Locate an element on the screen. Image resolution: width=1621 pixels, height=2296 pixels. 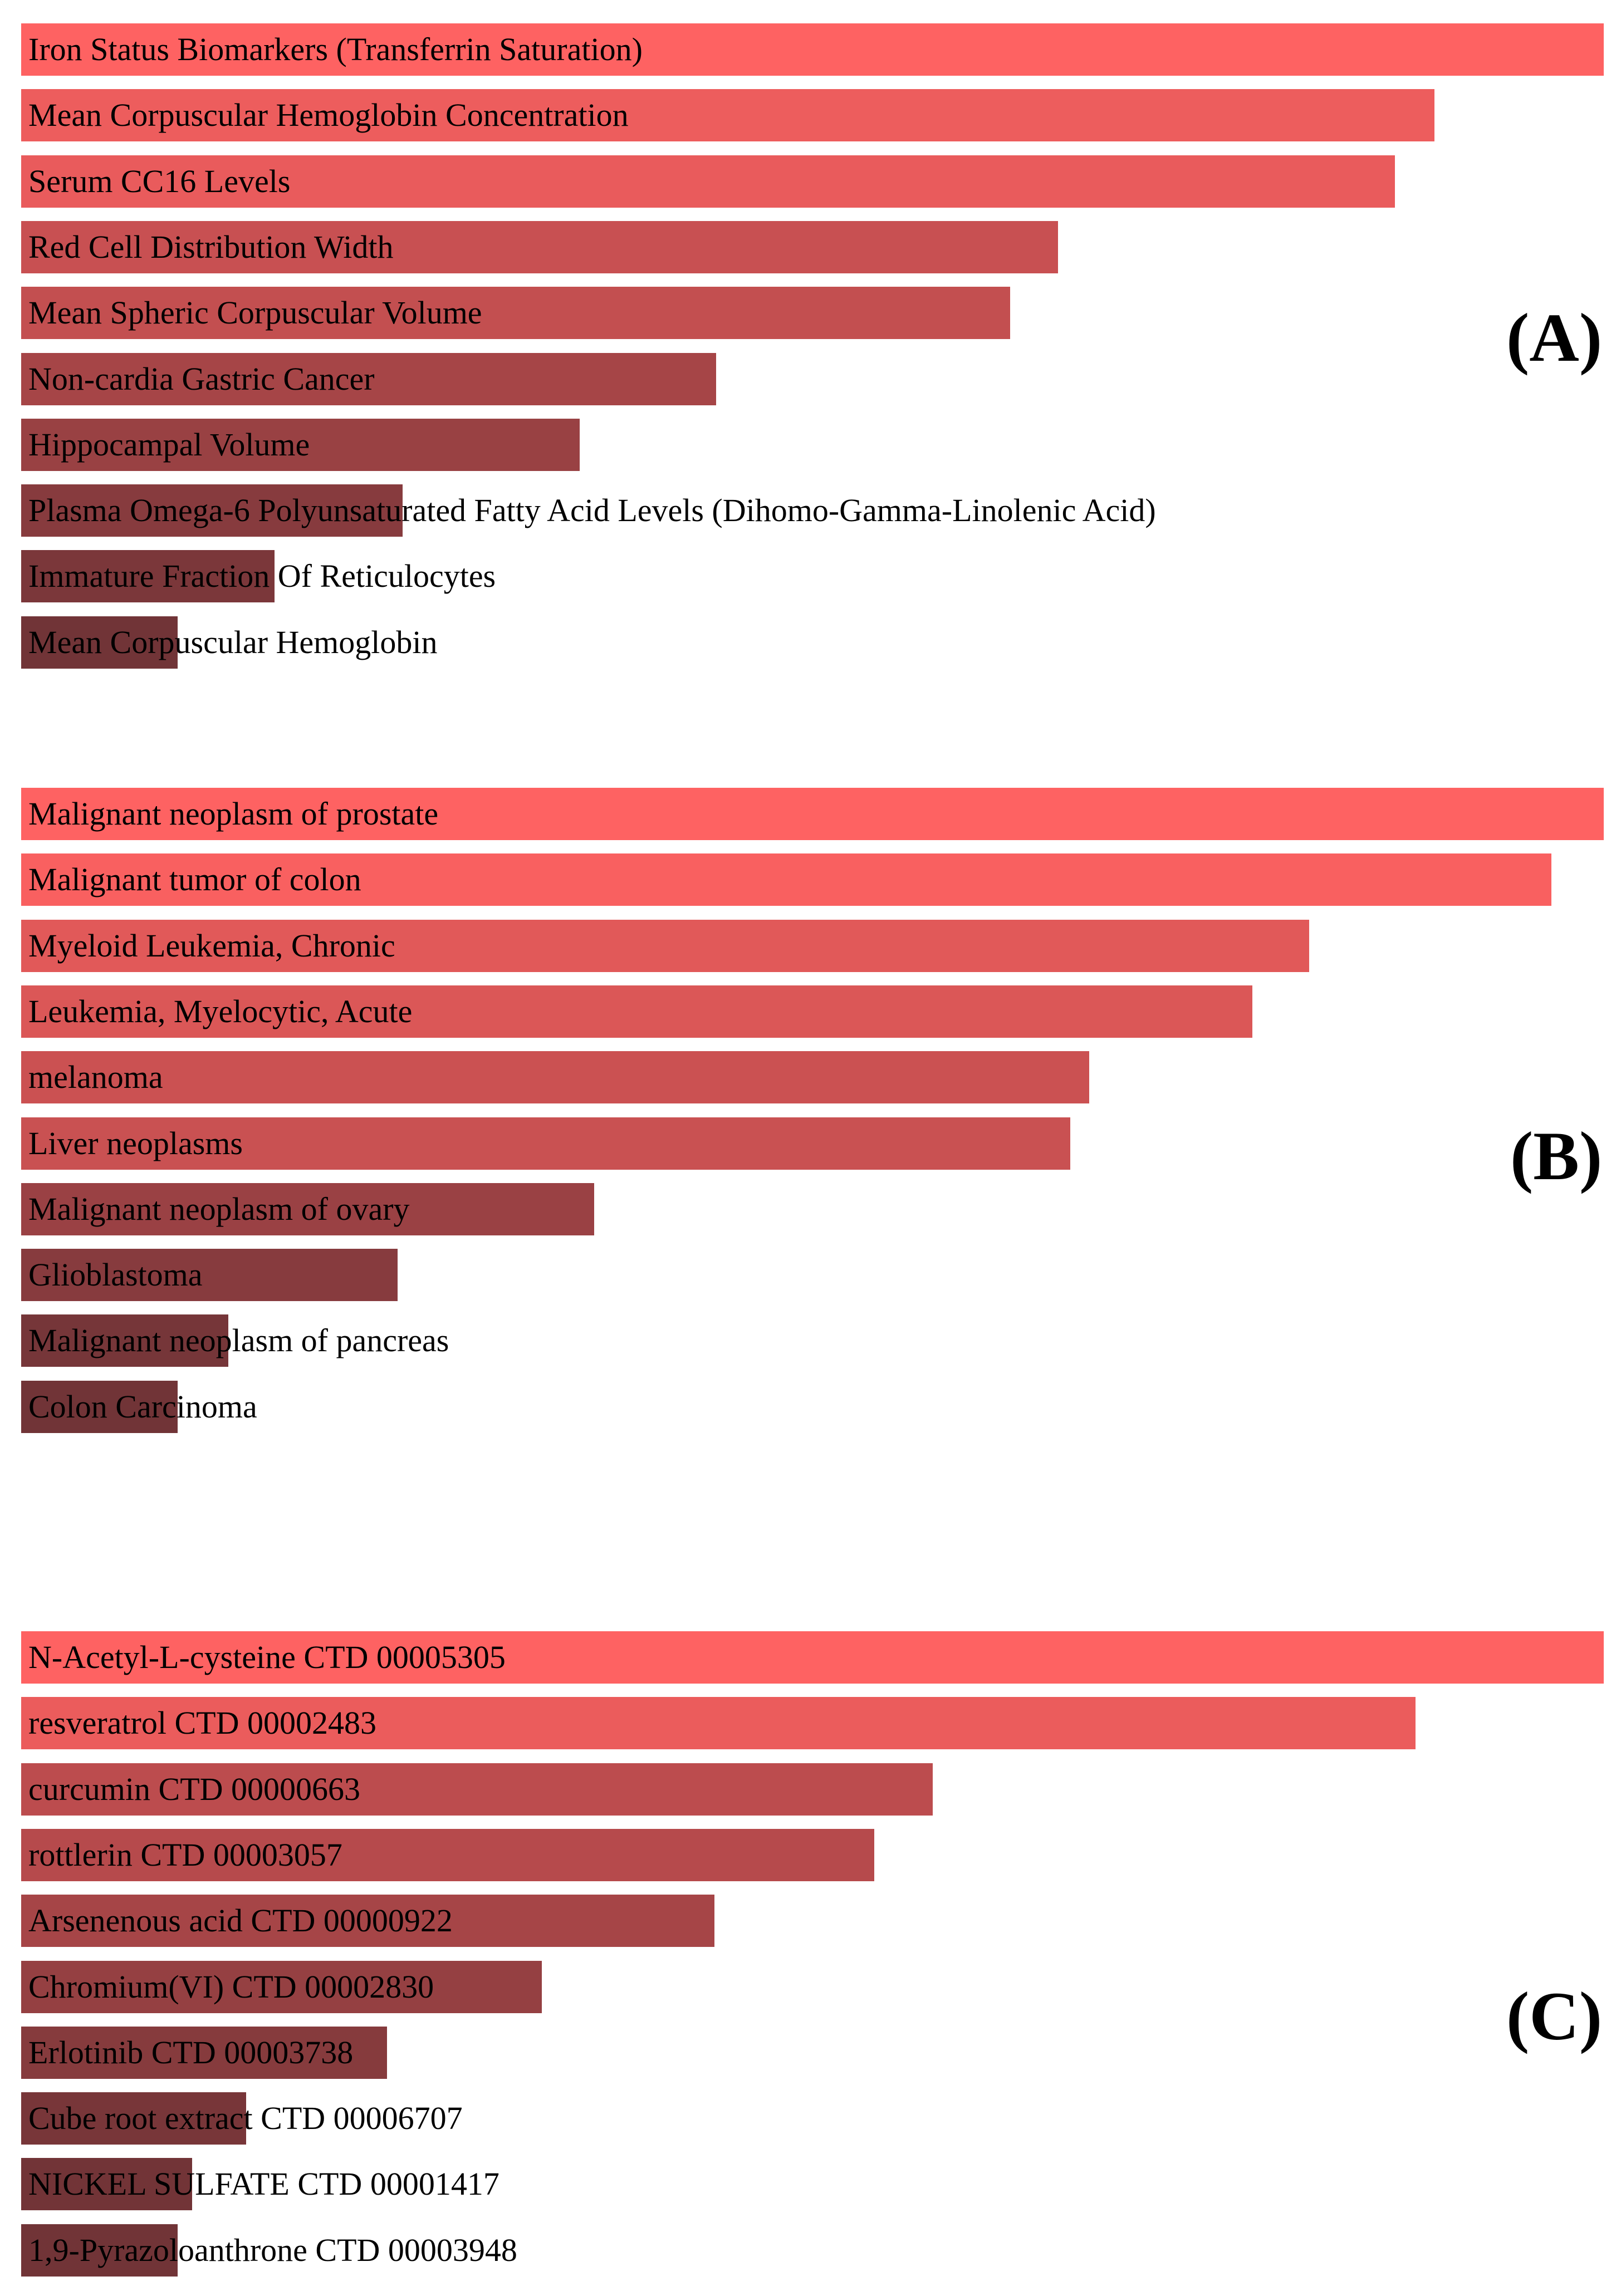
bar-label: Mean Corpuscular Hemoglobin is located at coordinates (233, 642).